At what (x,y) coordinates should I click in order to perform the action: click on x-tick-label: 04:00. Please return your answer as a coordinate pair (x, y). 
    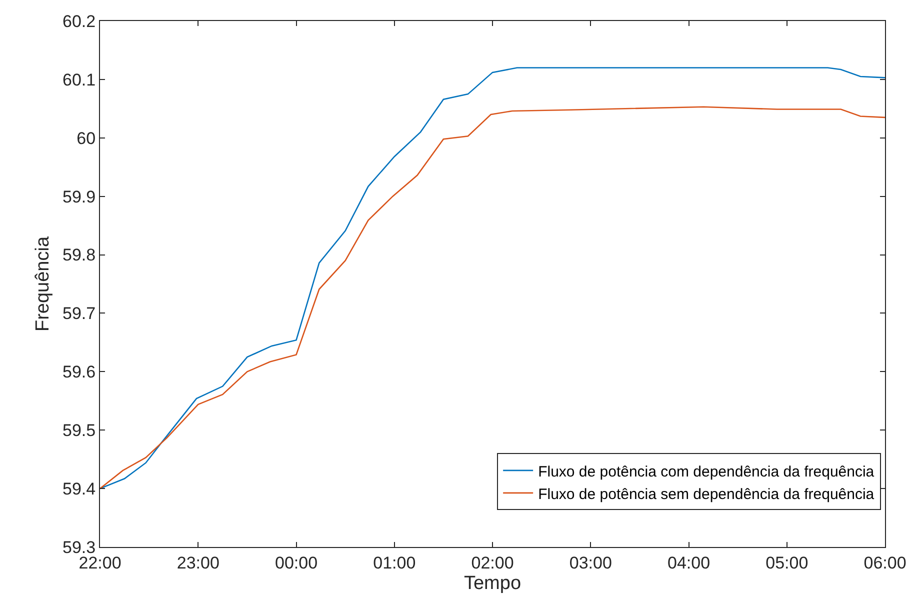
    Looking at the image, I should click on (688, 562).